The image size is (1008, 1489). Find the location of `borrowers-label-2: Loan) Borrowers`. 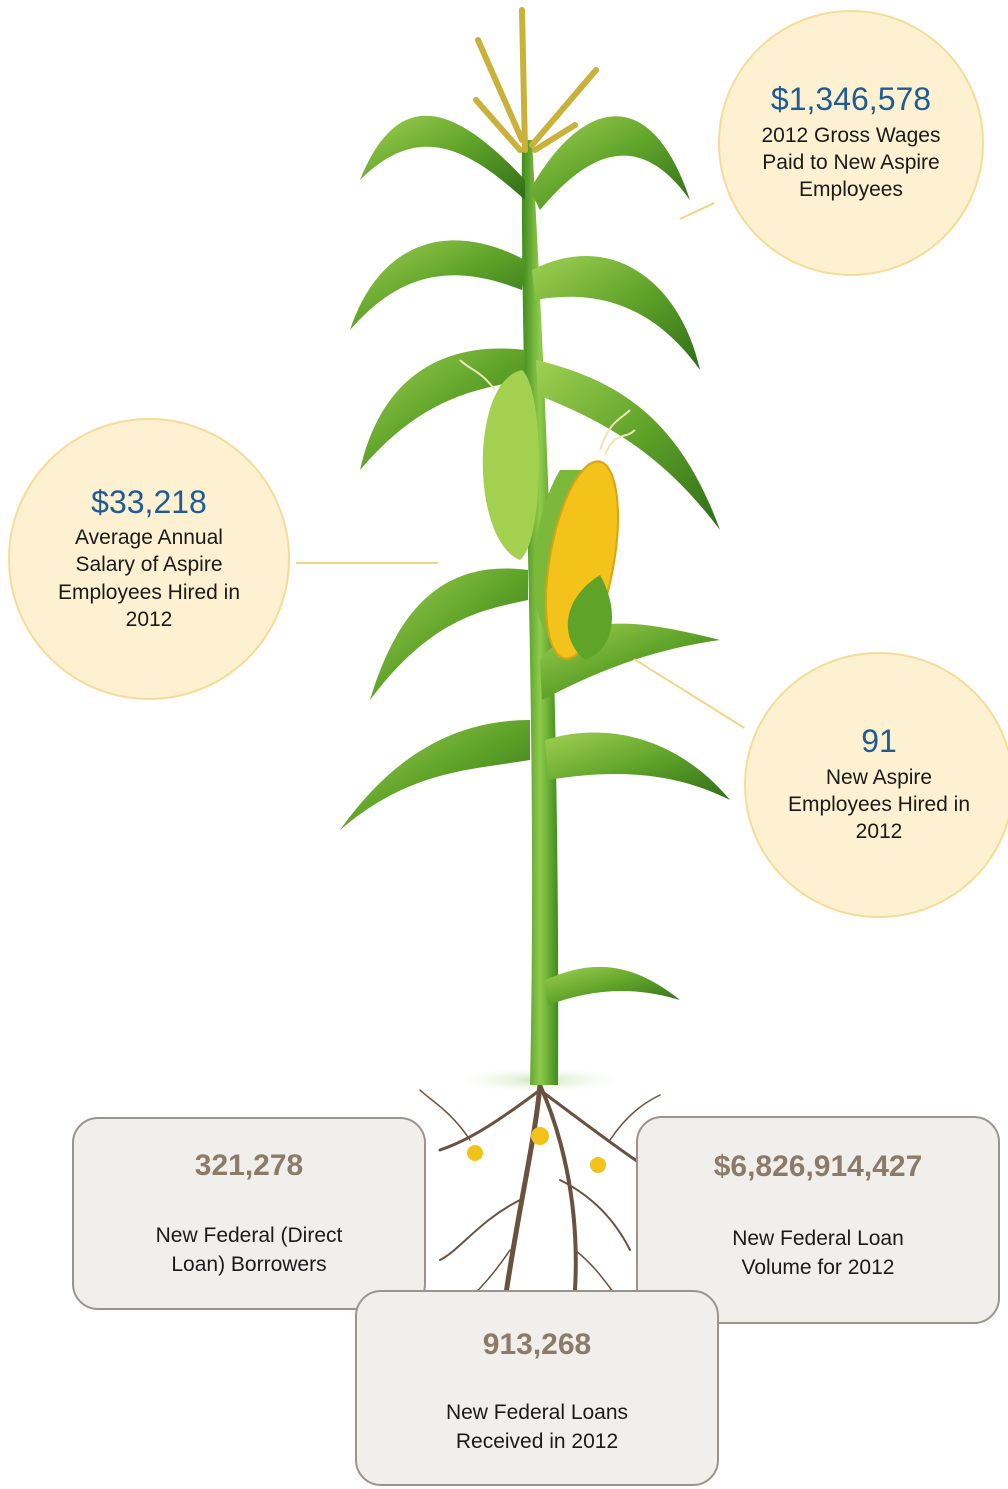

borrowers-label-2: Loan) Borrowers is located at coordinates (249, 1265).